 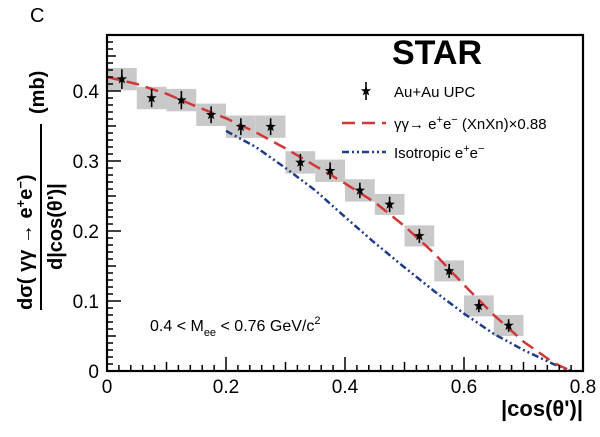 I want to click on legend-data-marker, so click(x=366, y=91).